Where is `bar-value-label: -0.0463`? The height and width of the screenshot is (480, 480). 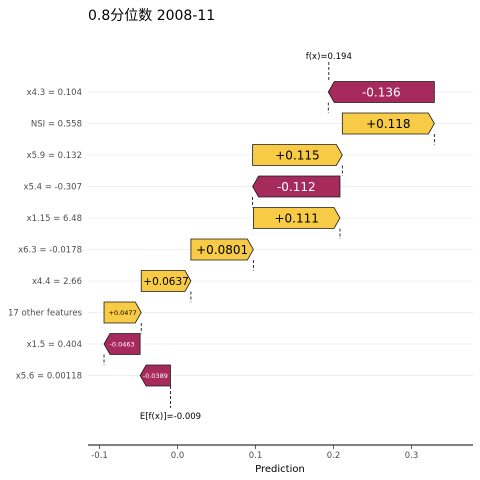
bar-value-label: -0.0463 is located at coordinates (122, 344).